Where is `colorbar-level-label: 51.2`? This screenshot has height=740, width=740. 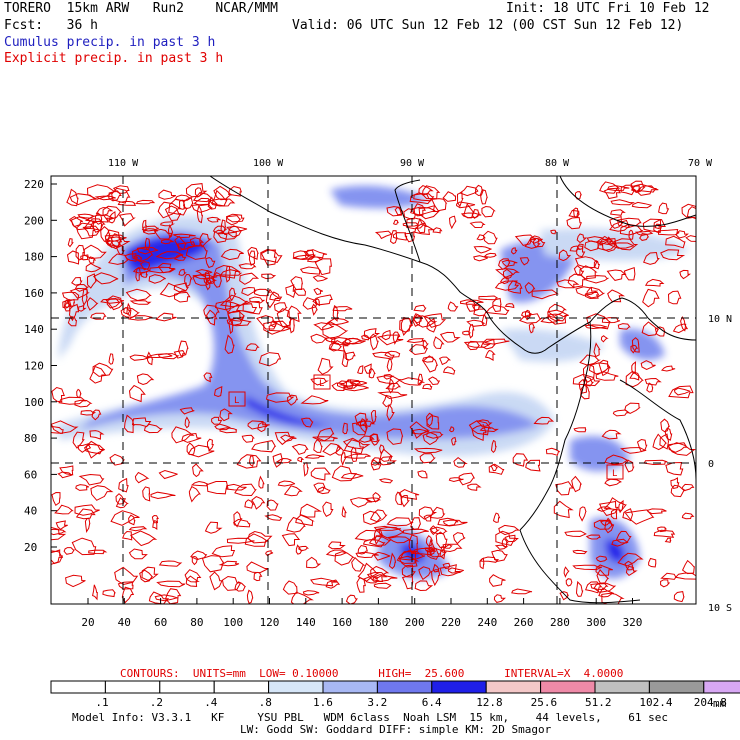
colorbar-level-label: 51.2 is located at coordinates (598, 702).